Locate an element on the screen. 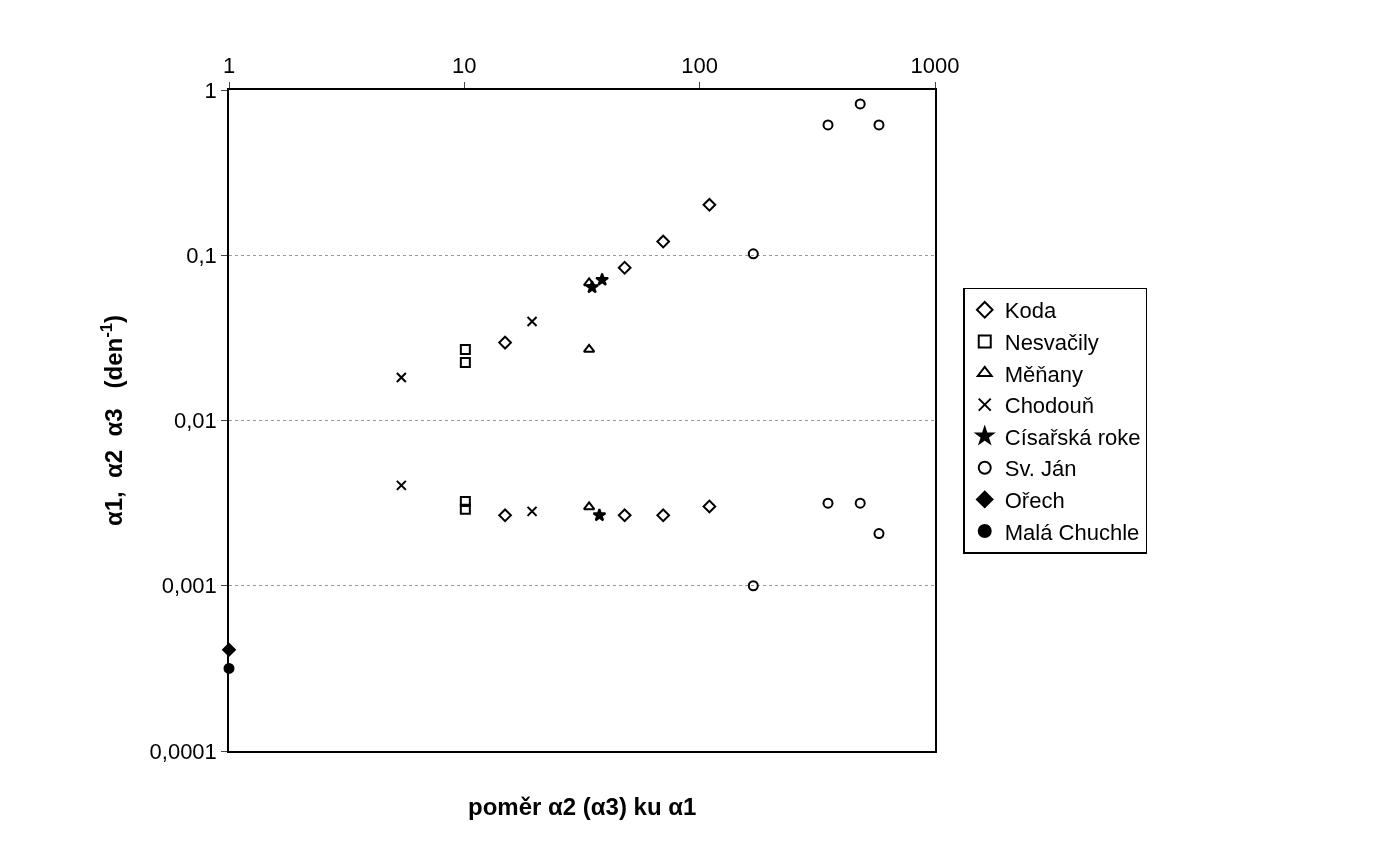 The width and height of the screenshot is (1375, 863). x-tick-label: 1000 is located at coordinates (935, 66).